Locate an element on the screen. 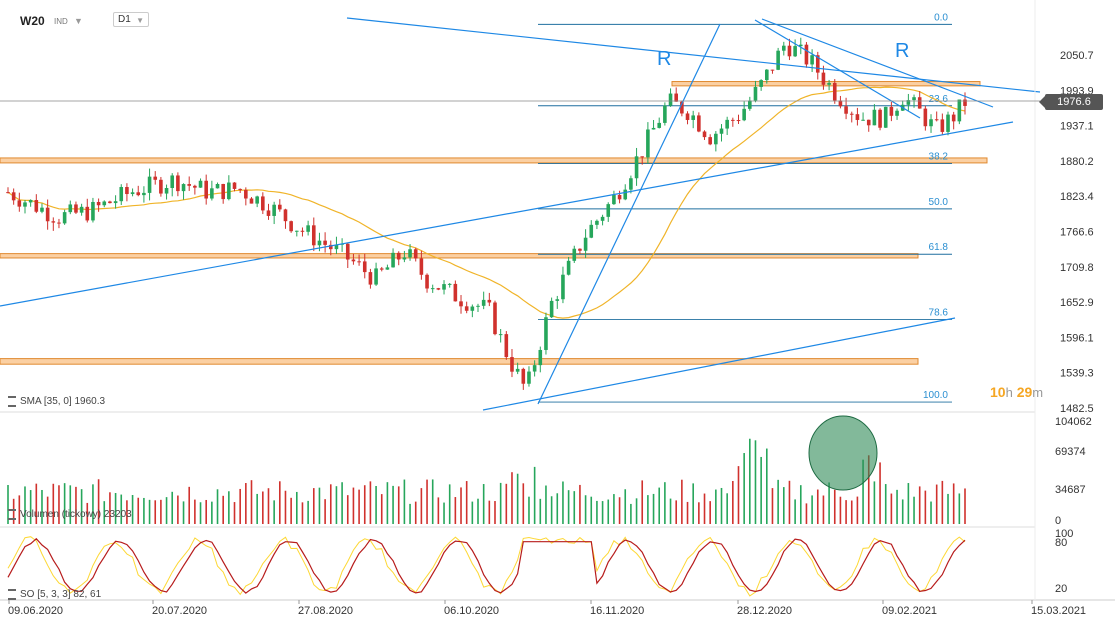 The image size is (1115, 626). price-tick-label: 1709.8 is located at coordinates (1077, 268).